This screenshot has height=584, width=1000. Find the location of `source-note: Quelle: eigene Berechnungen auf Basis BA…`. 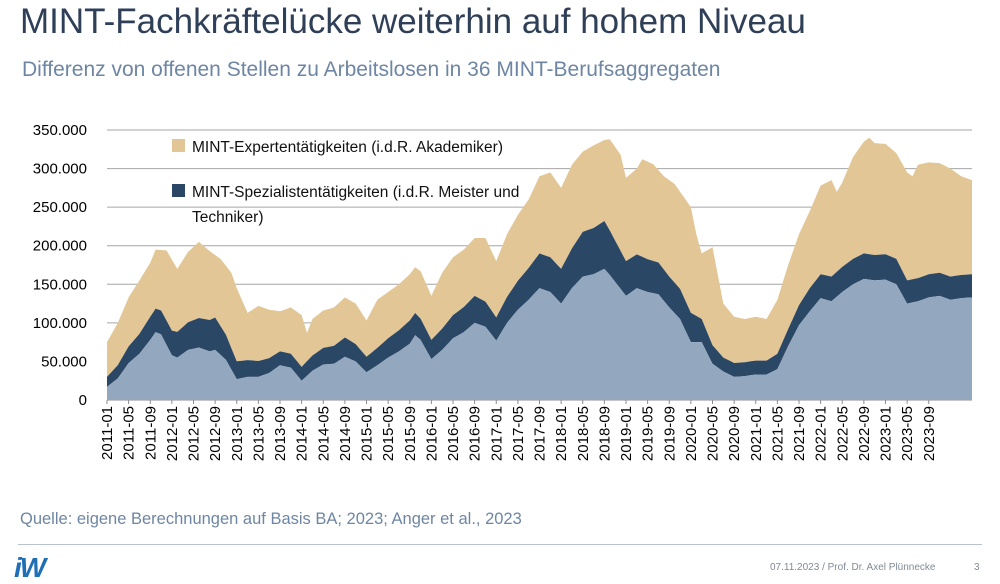

source-note: Quelle: eigene Berechnungen auf Basis BA… is located at coordinates (271, 519).